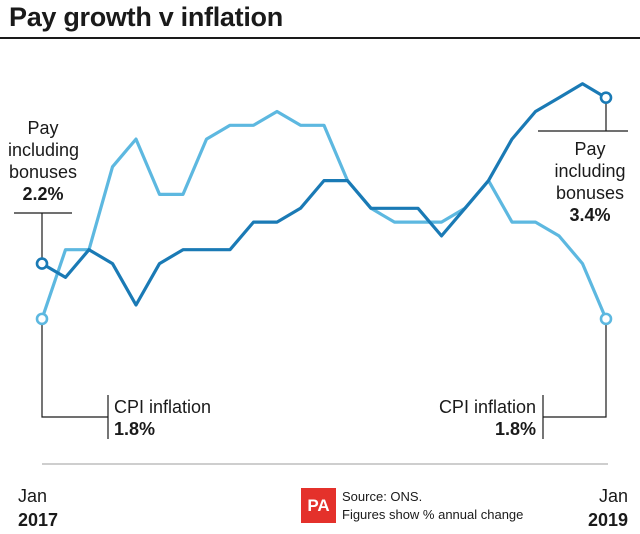 The width and height of the screenshot is (640, 534). Describe the element at coordinates (38, 520) in the screenshot. I see `x-tick-start-year: 2017` at that location.